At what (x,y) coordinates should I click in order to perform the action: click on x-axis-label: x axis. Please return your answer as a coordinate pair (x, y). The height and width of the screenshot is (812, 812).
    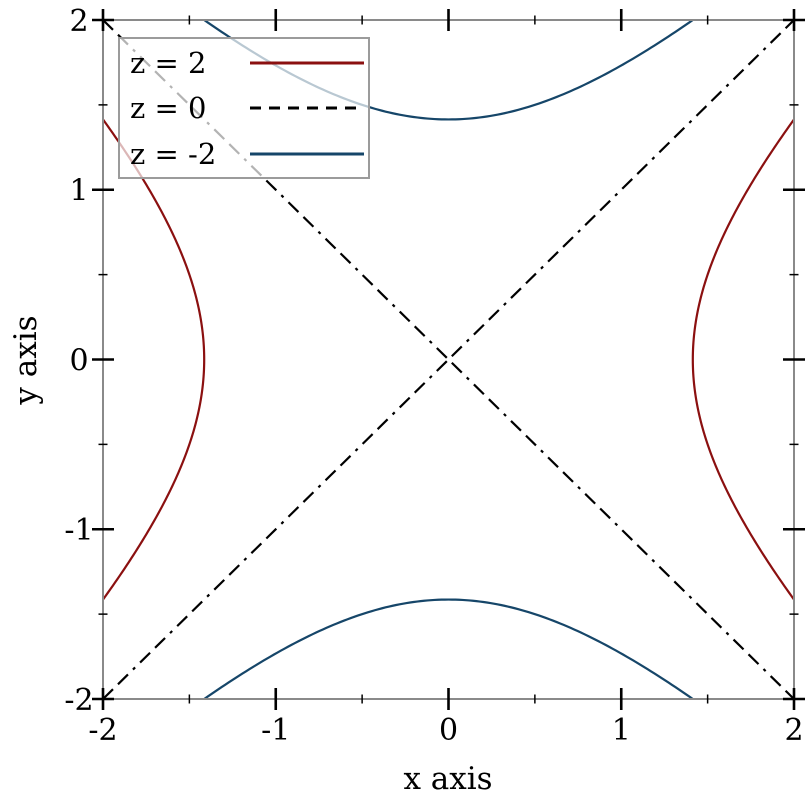
    Looking at the image, I should click on (447, 779).